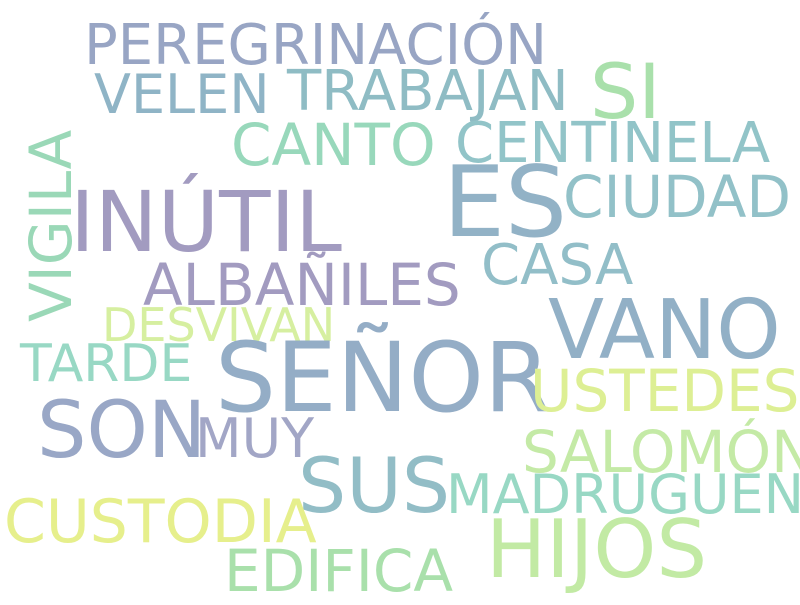  I want to click on word-trabajan: TRABAJAN, so click(428, 91).